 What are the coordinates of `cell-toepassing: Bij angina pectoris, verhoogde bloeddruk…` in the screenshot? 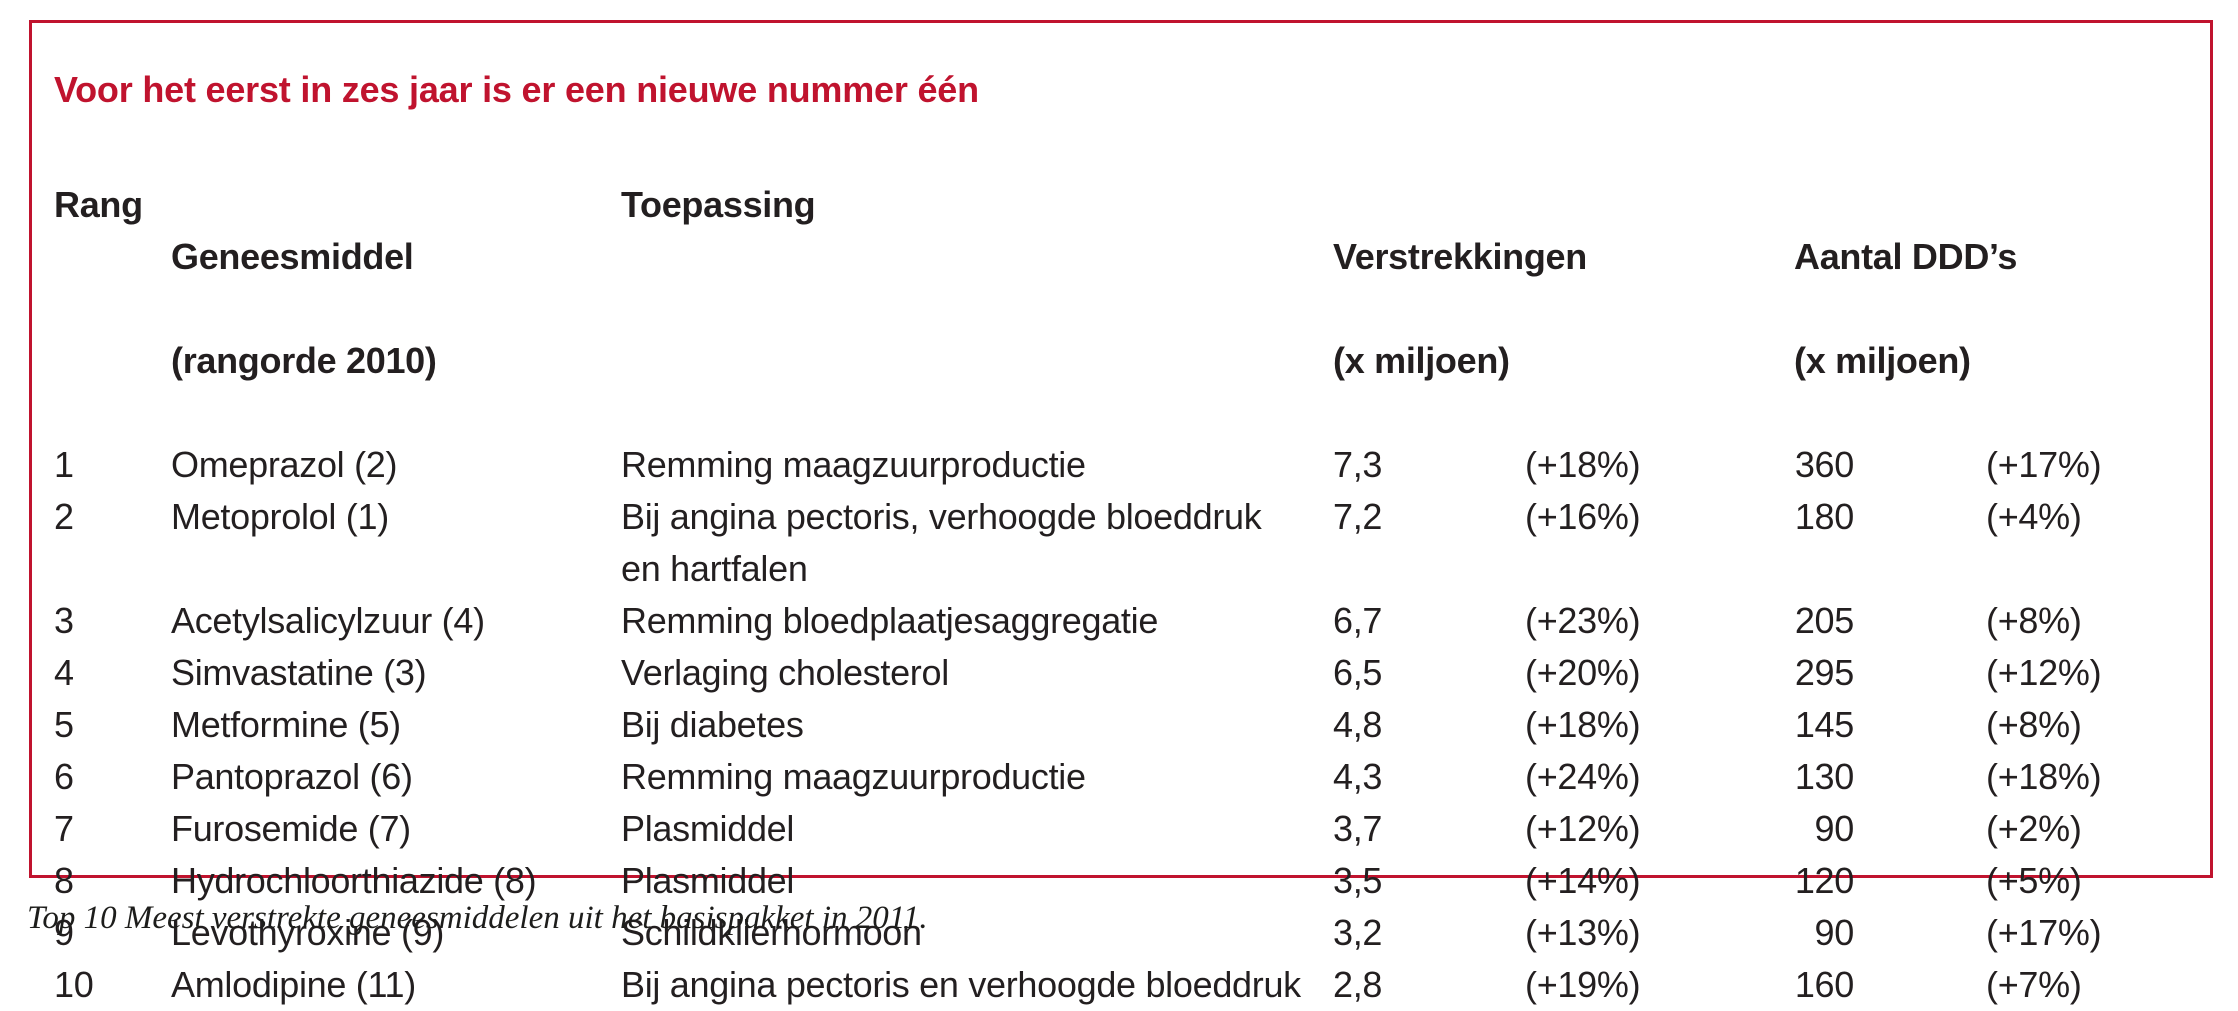 It's located at (941, 542).